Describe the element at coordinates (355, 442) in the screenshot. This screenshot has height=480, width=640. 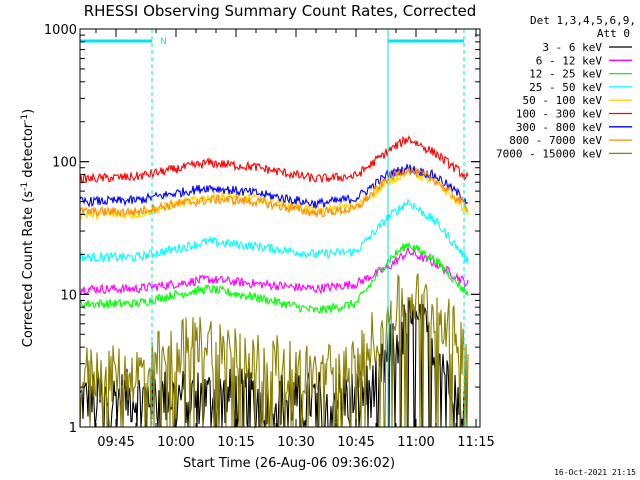
I see `x-tick-label-4: 10:45` at that location.